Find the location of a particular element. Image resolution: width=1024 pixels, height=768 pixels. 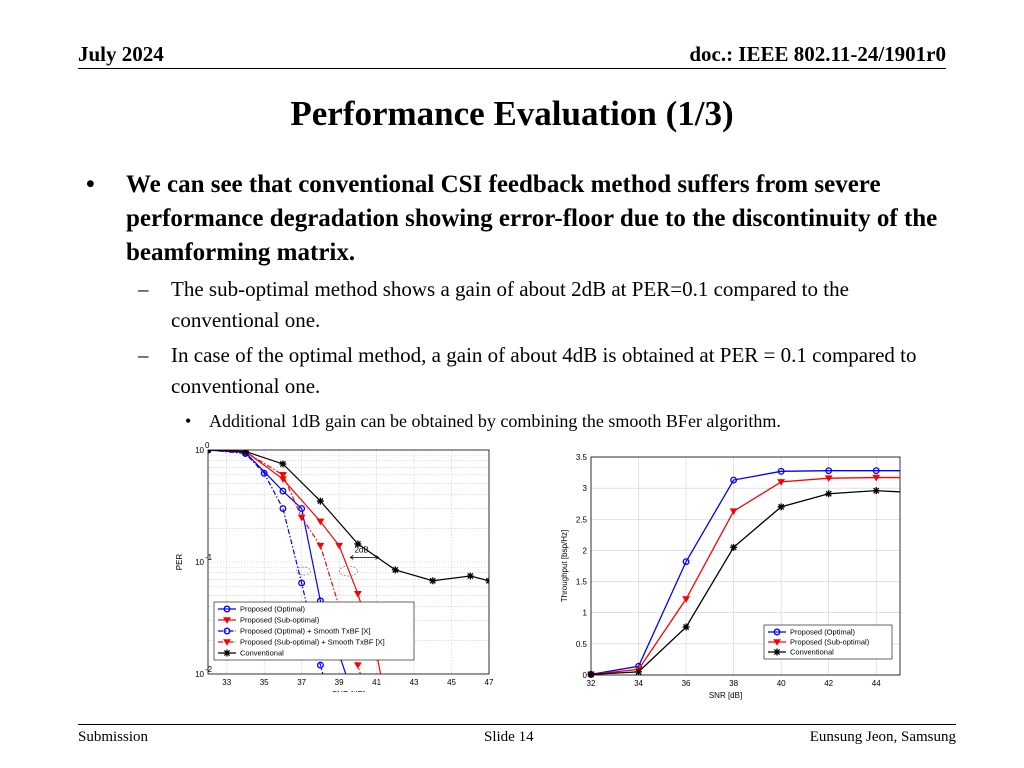

header-divider is located at coordinates (512, 68).